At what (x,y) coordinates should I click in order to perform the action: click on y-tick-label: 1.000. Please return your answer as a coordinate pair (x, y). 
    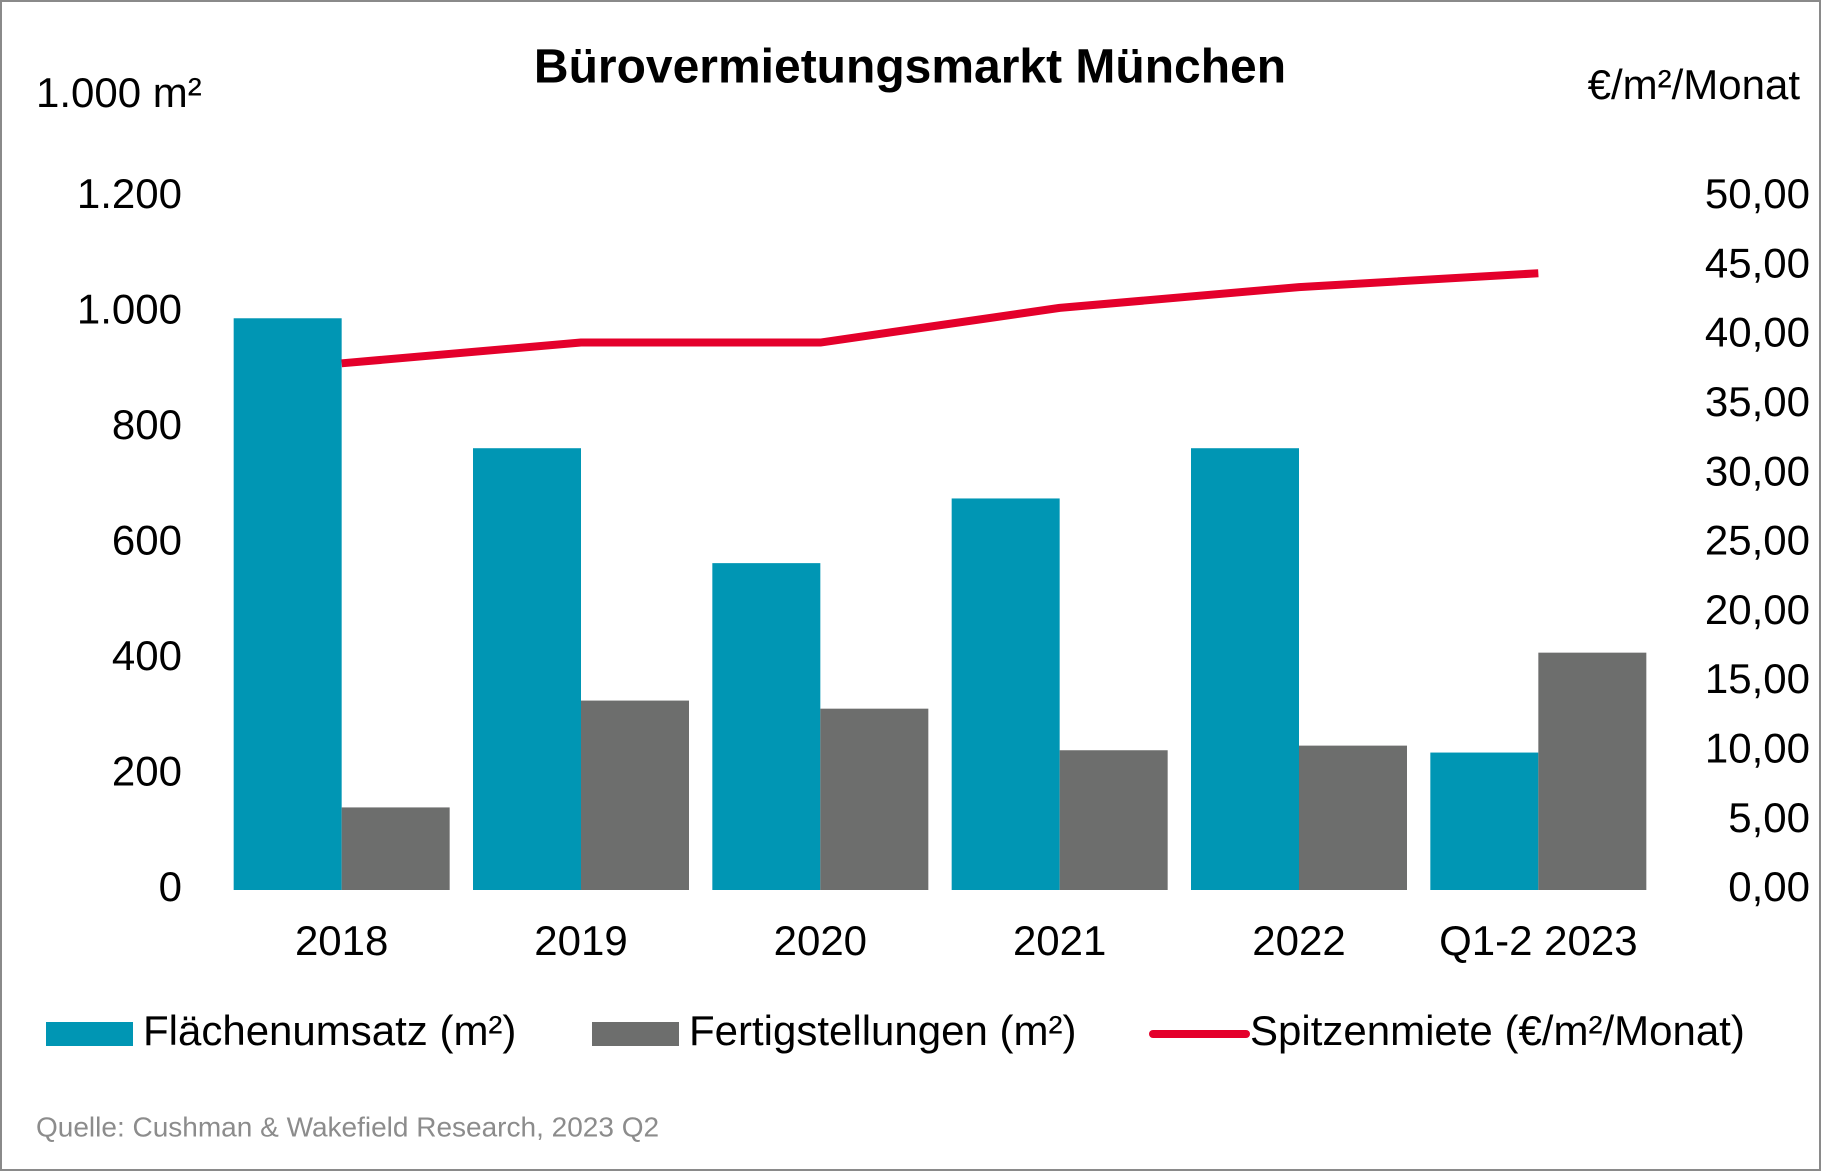
    Looking at the image, I should click on (129, 309).